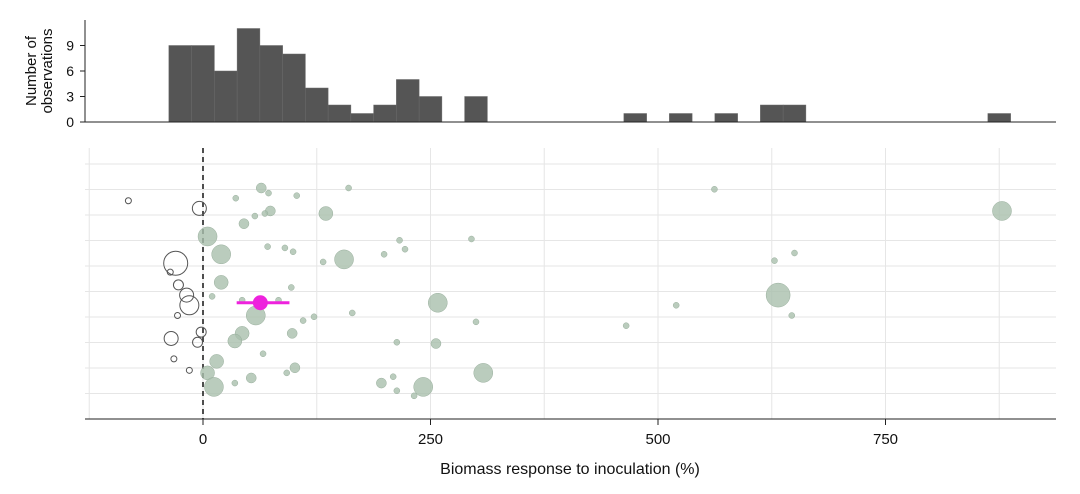 Image resolution: width=1080 pixels, height=494 pixels. What do you see at coordinates (75, 84) in the screenshot?
I see `histogram-y-ticks: 0 3 6 9` at bounding box center [75, 84].